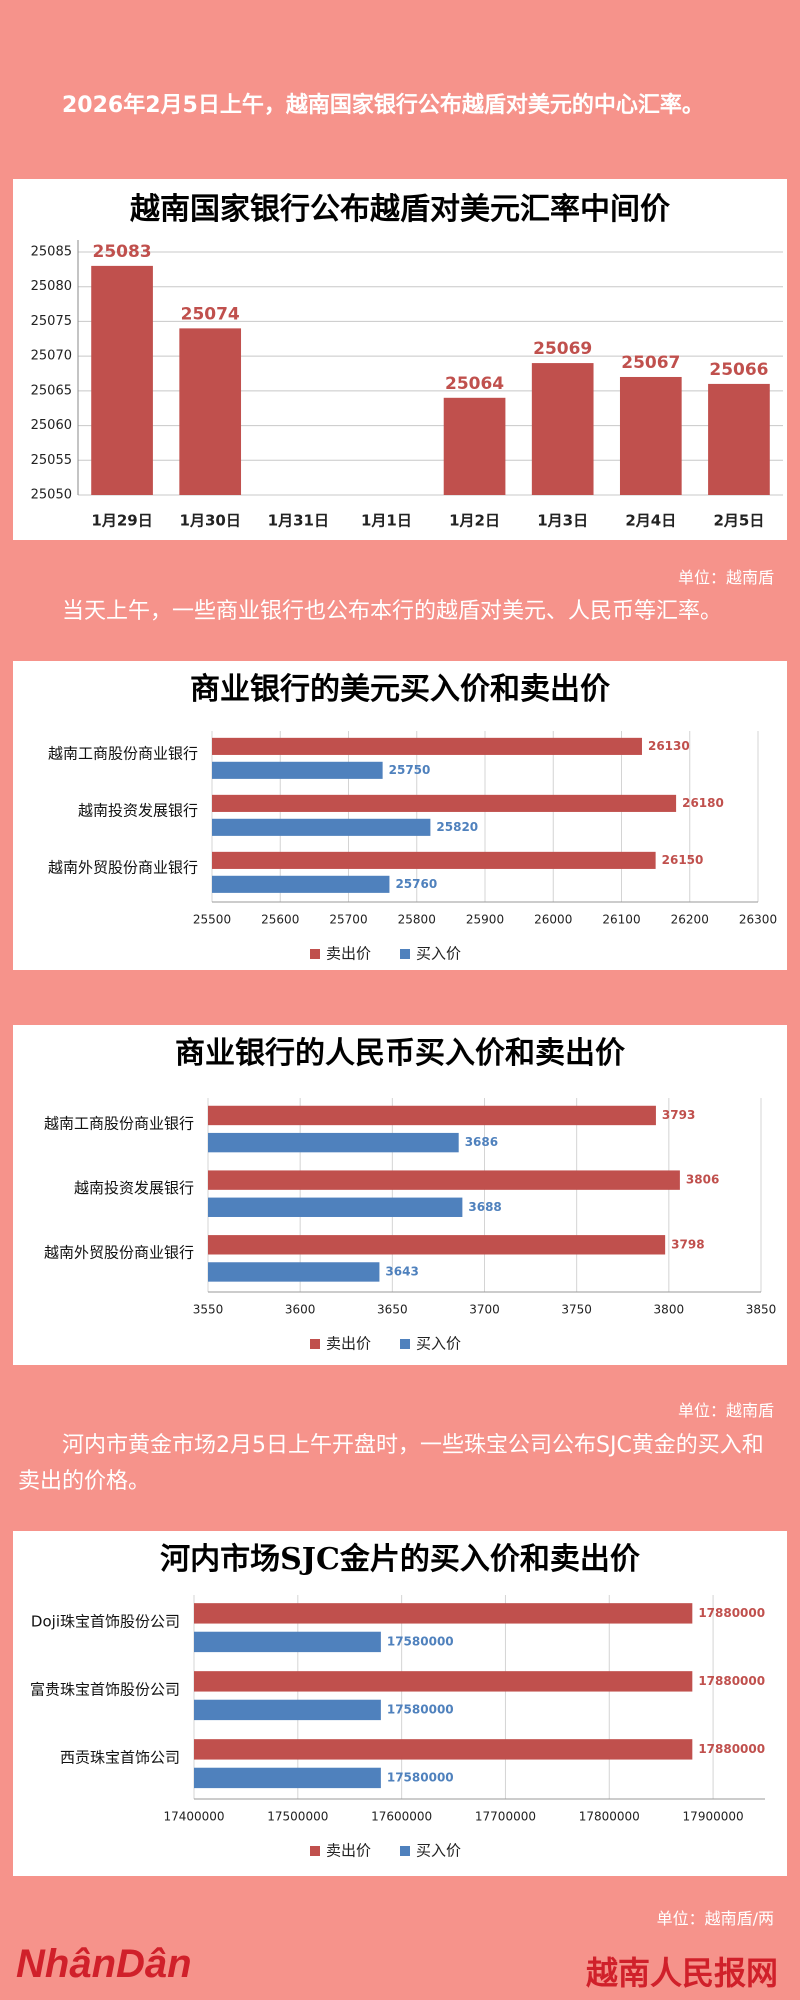 Image resolution: width=800 pixels, height=2000 pixels. Describe the element at coordinates (400, 1559) in the screenshot. I see `chart-title: 河内市场SJC金片的买入价和卖出价` at that location.